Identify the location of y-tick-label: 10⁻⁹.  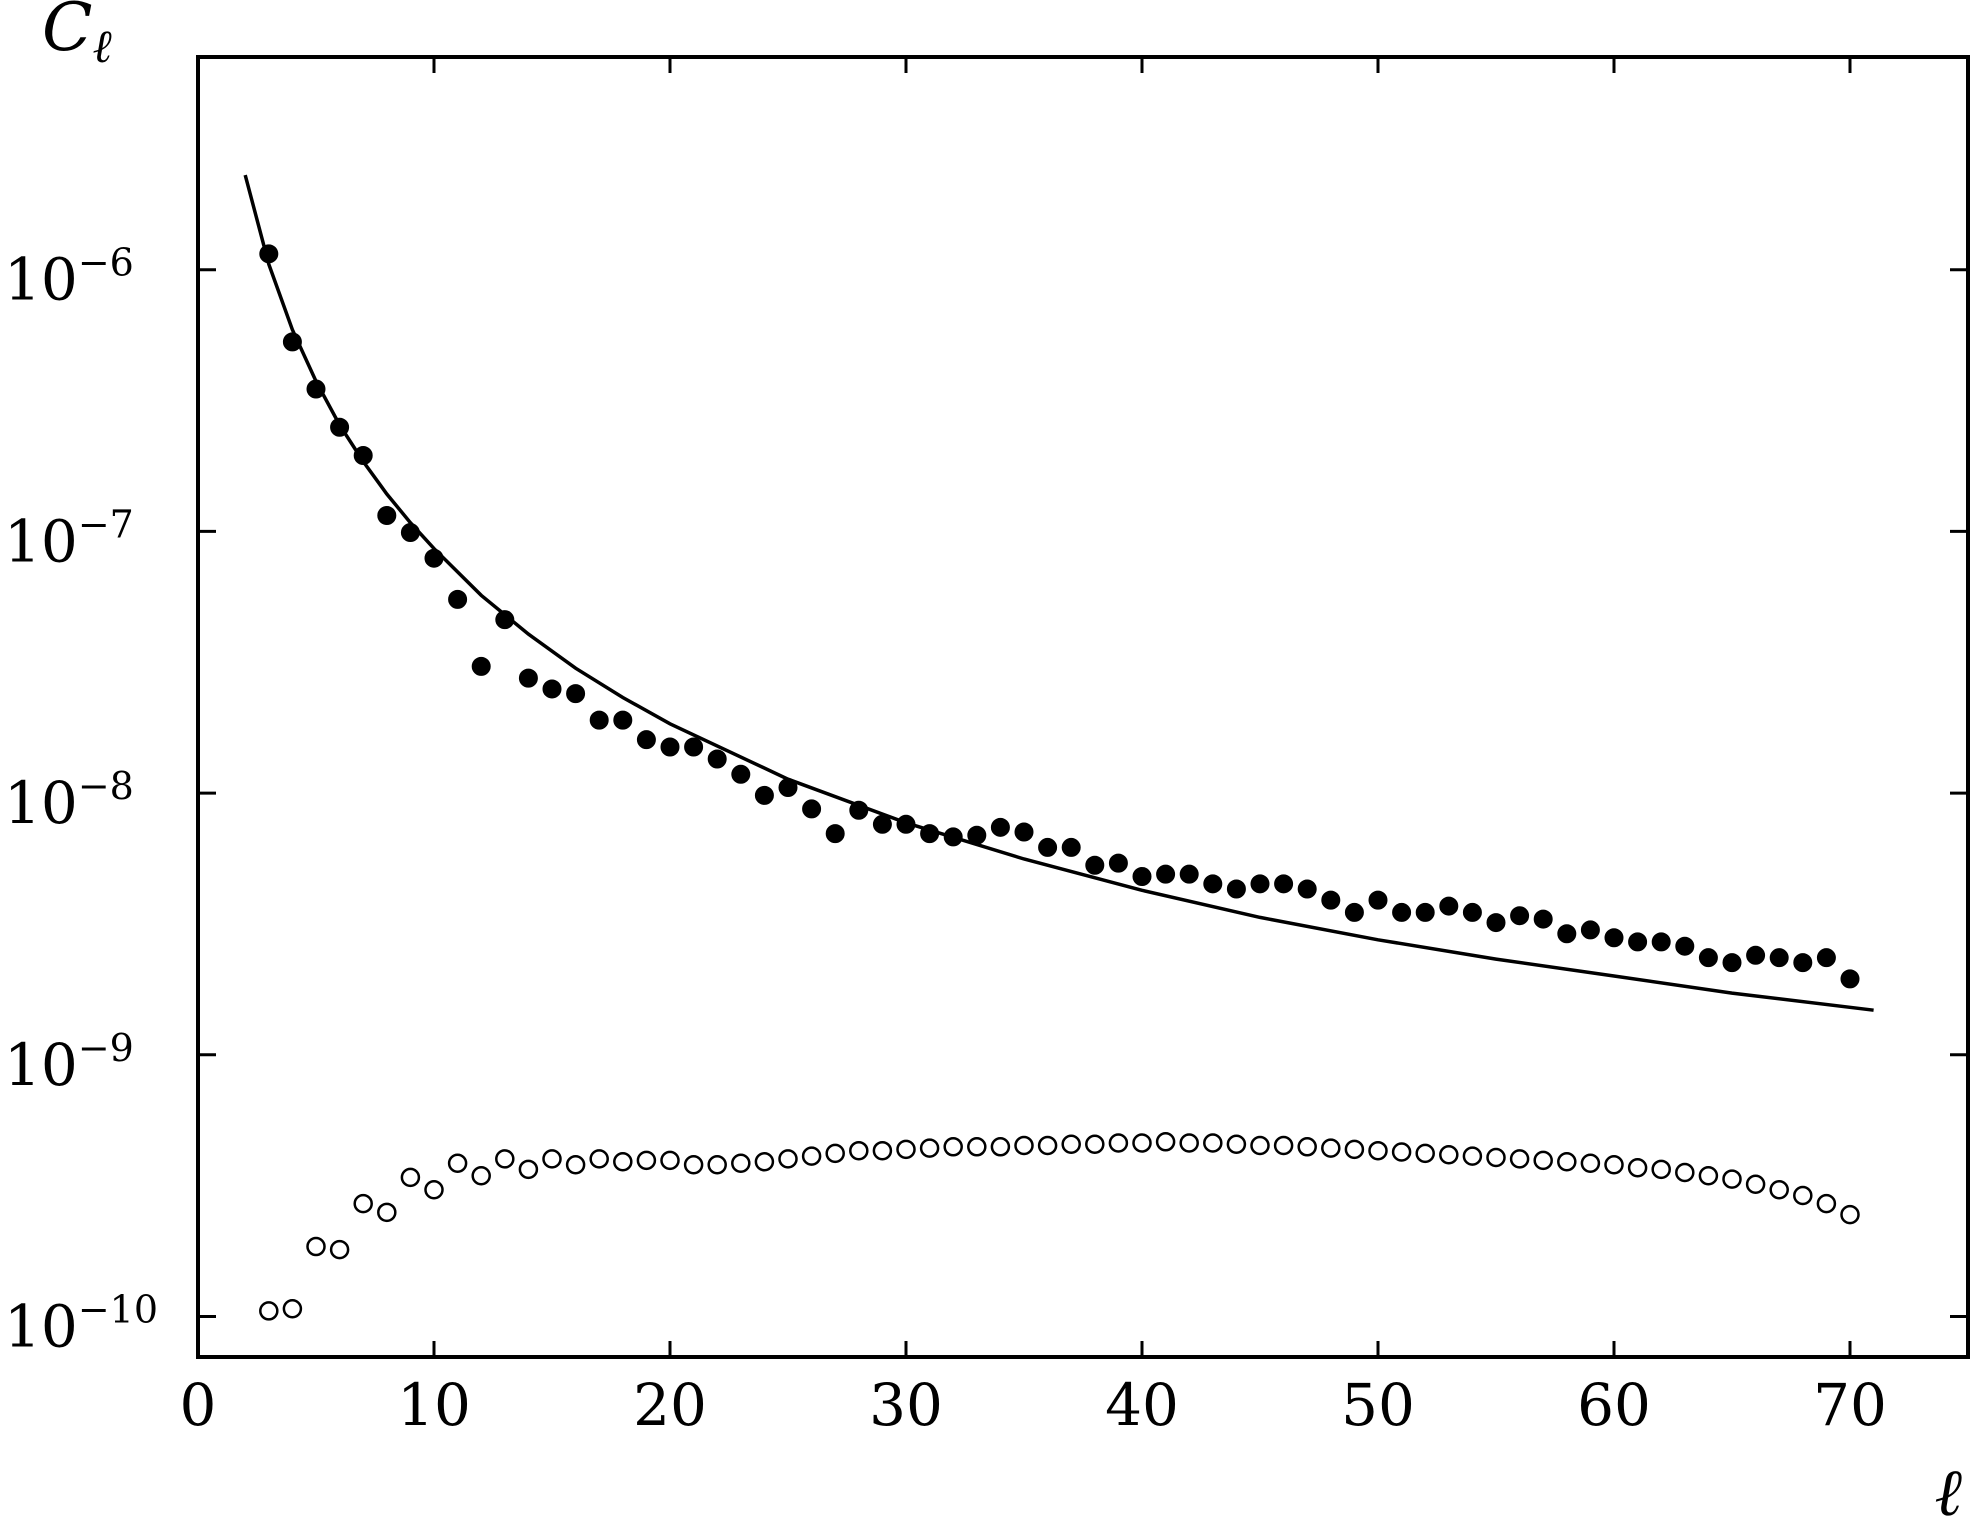
(69, 1062).